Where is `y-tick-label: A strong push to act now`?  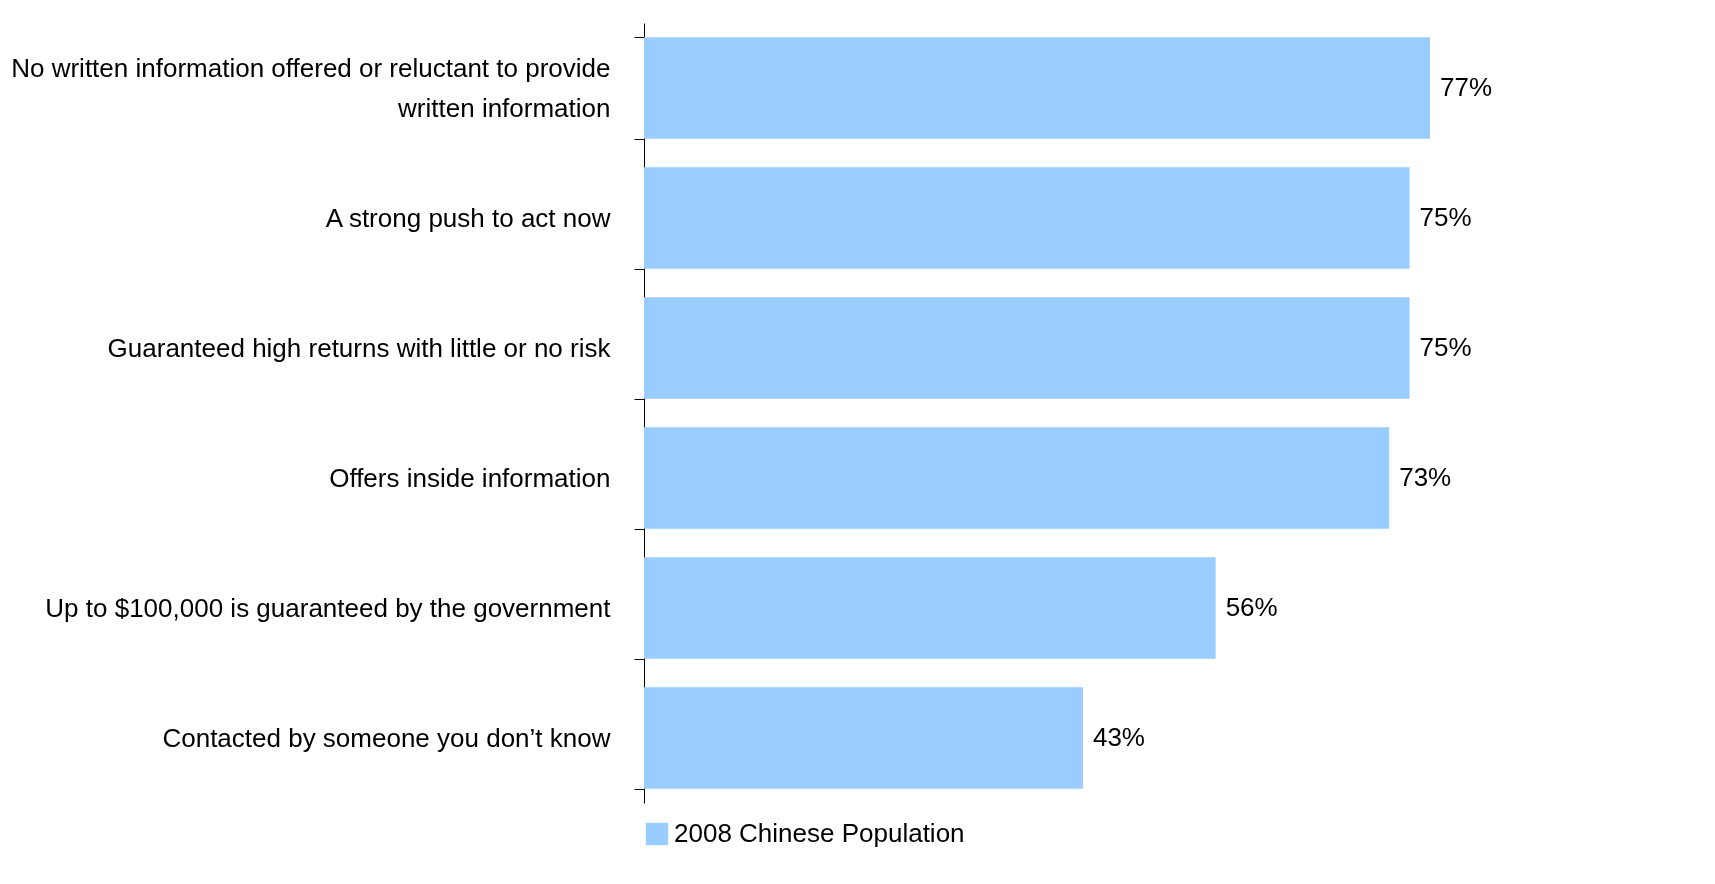 y-tick-label: A strong push to act now is located at coordinates (468, 217).